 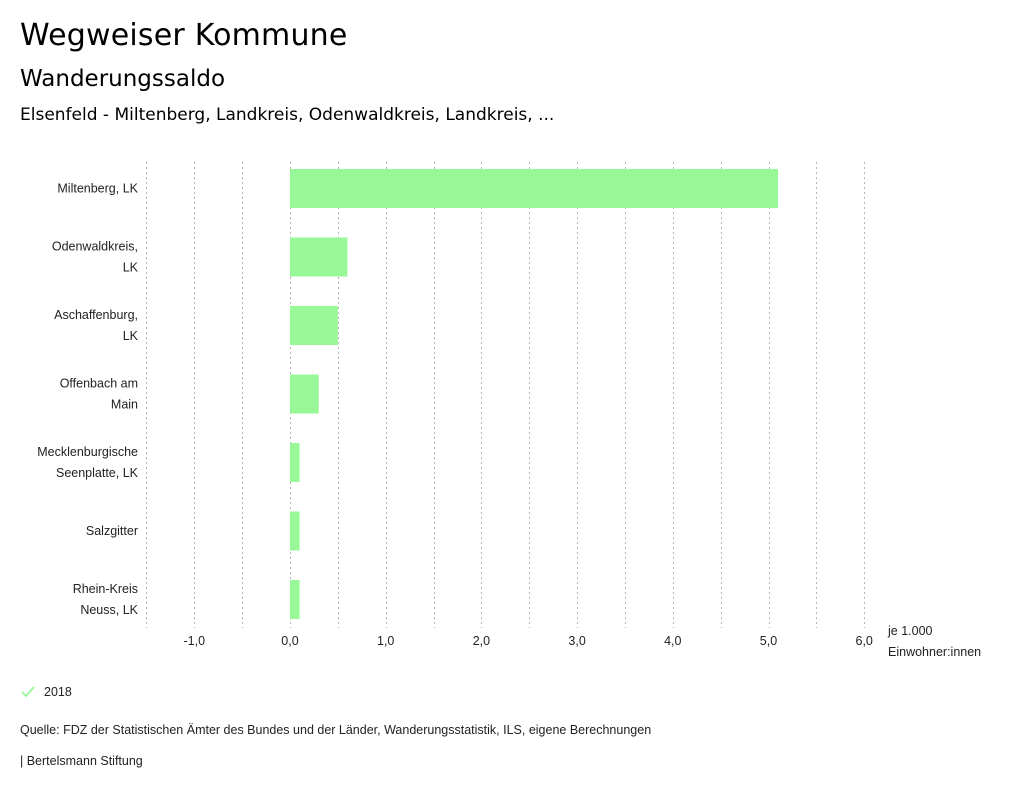 I want to click on chart-subtitle: Wanderungssaldo, so click(x=123, y=79).